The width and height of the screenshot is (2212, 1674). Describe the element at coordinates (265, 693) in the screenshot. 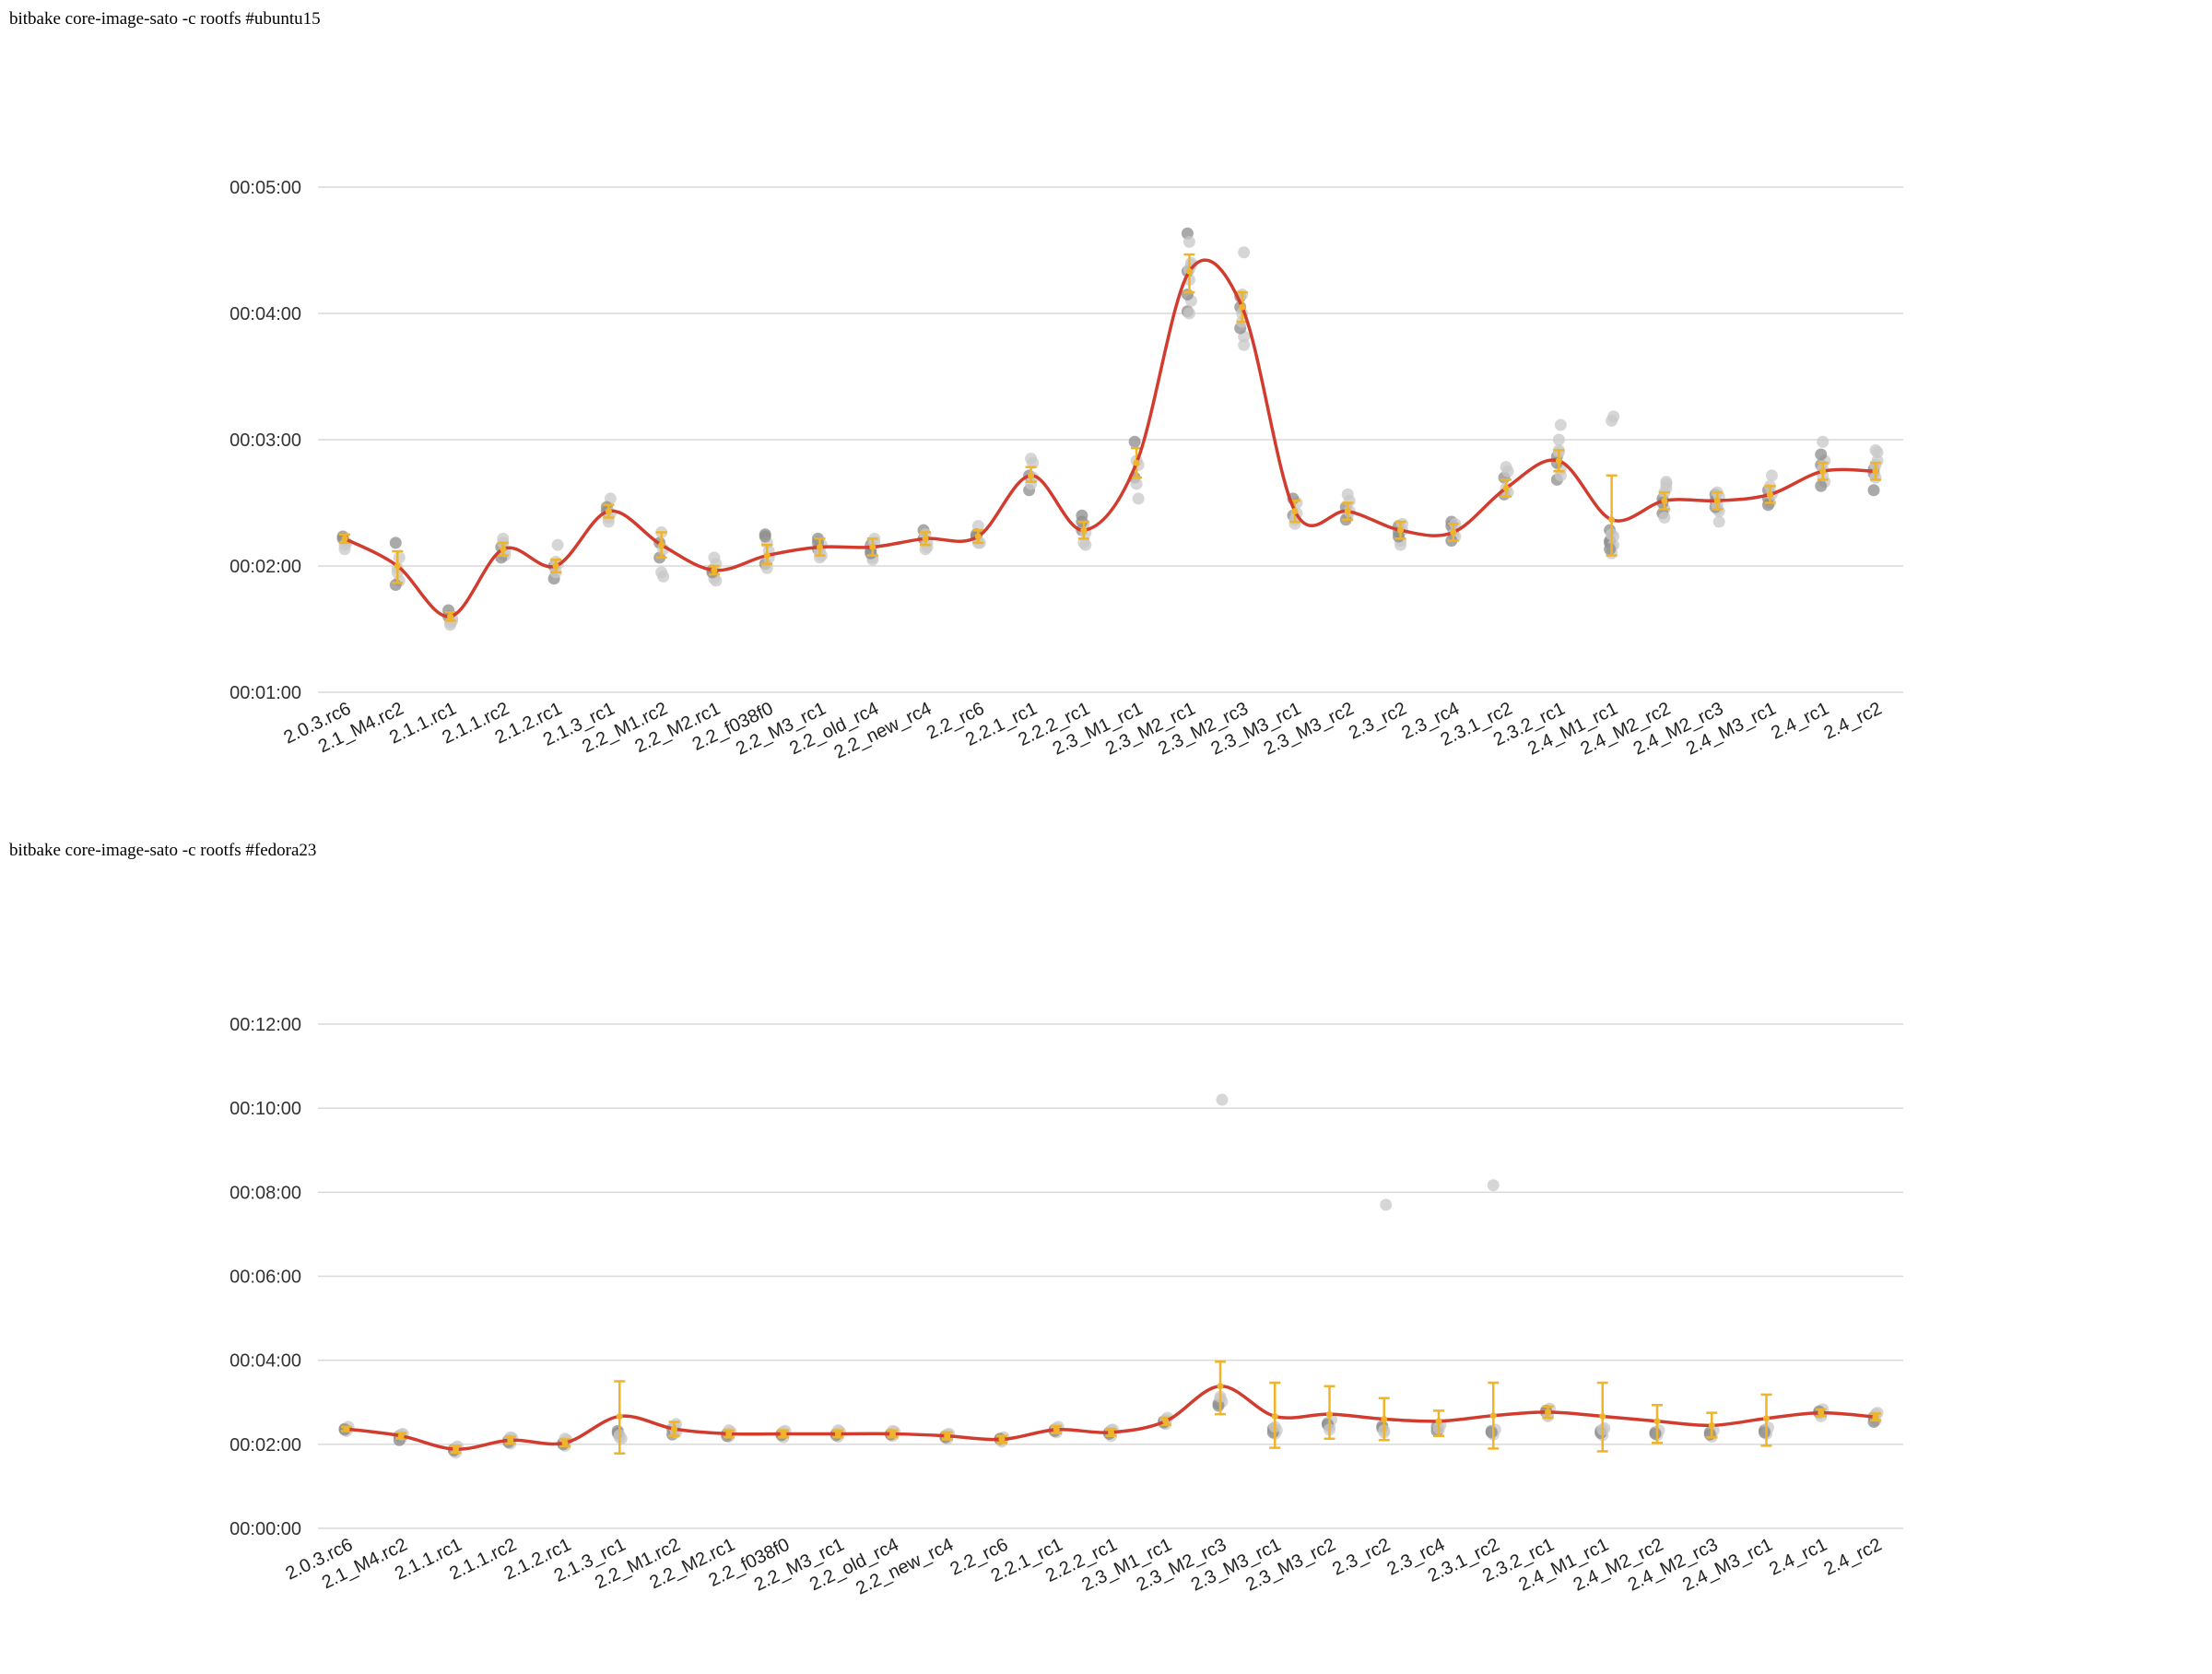

I see `y-tick-label: 00:01:00` at that location.